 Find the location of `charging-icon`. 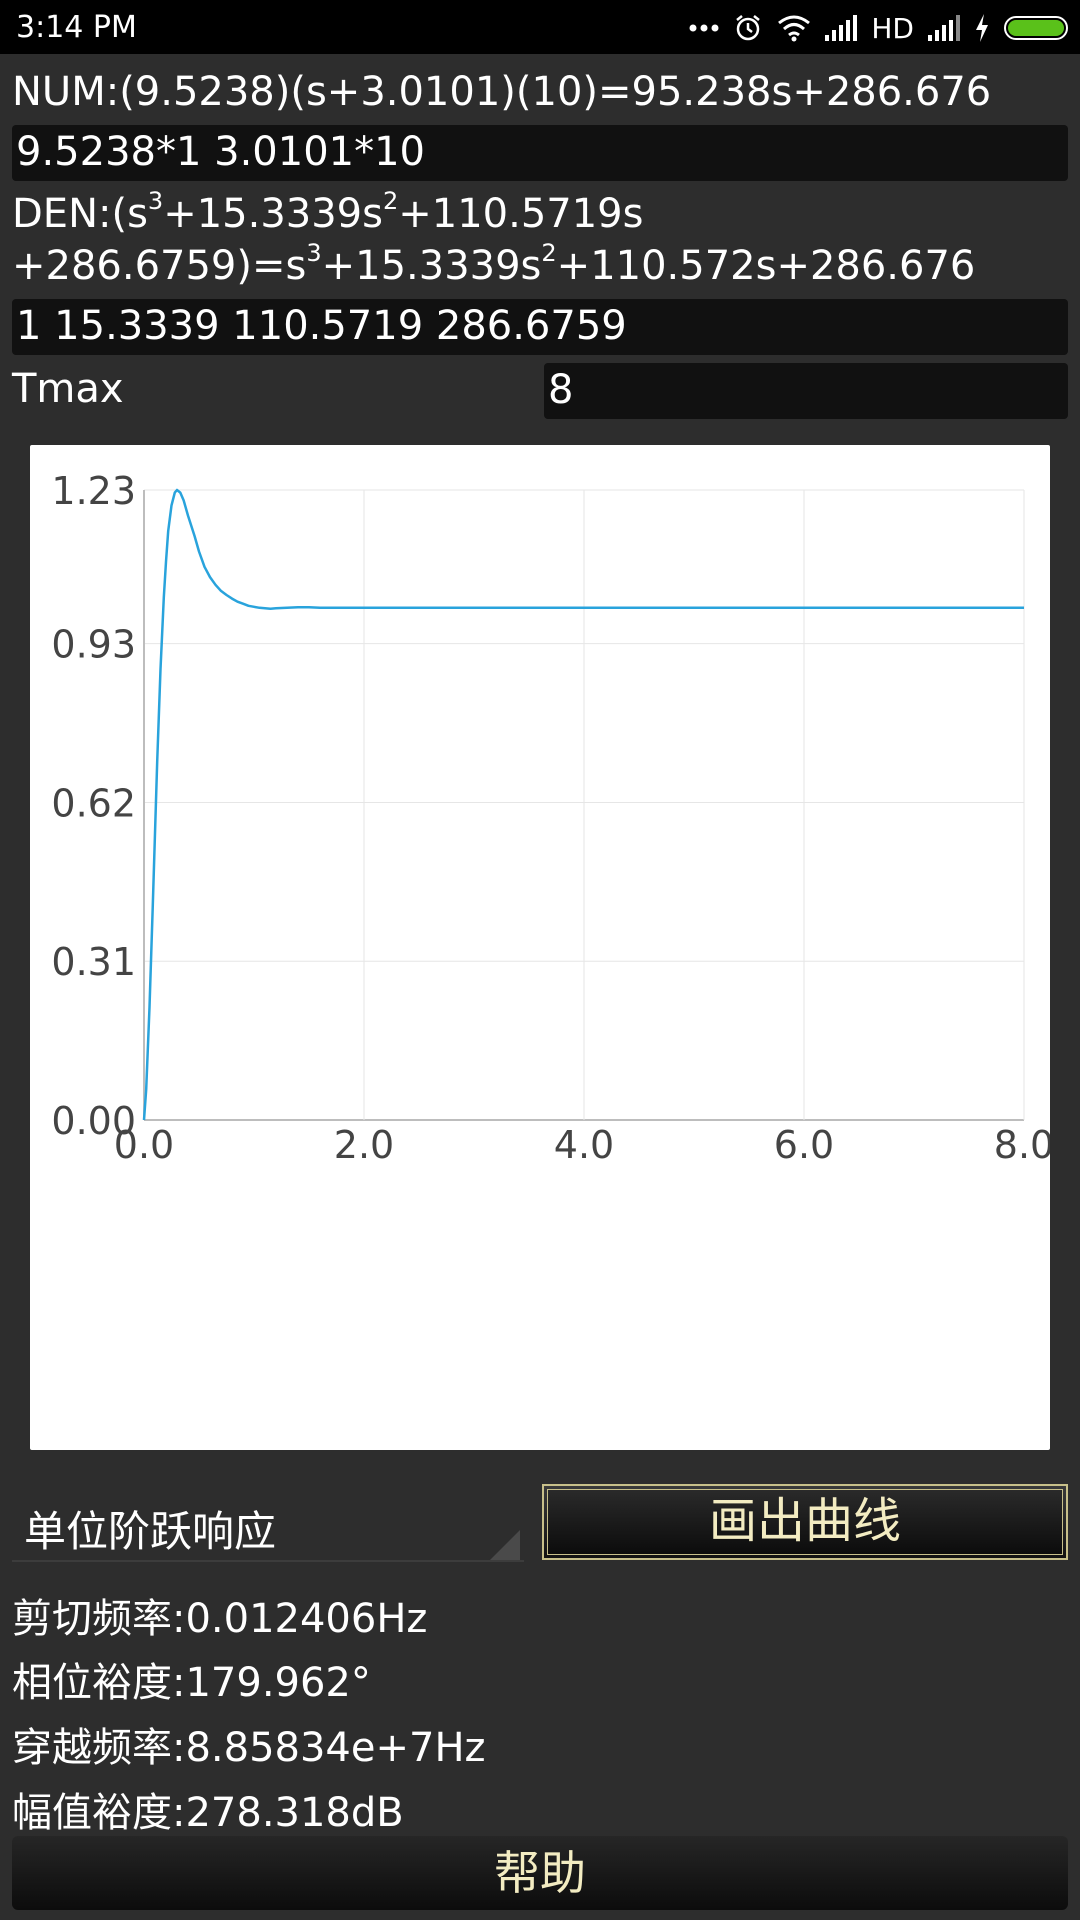

charging-icon is located at coordinates (982, 28).